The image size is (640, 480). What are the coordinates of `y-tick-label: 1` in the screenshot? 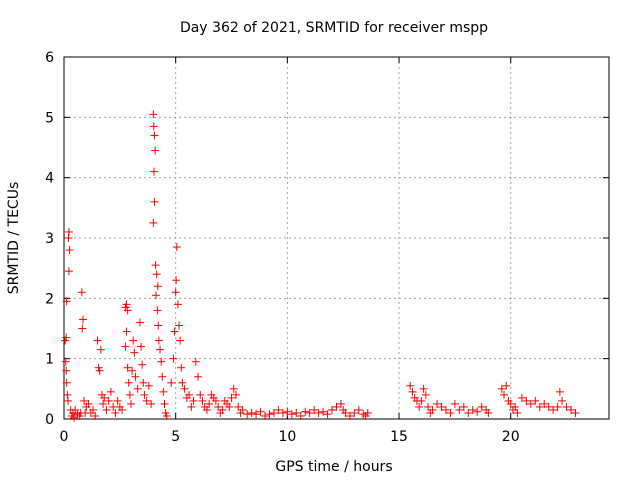 It's located at (49, 360).